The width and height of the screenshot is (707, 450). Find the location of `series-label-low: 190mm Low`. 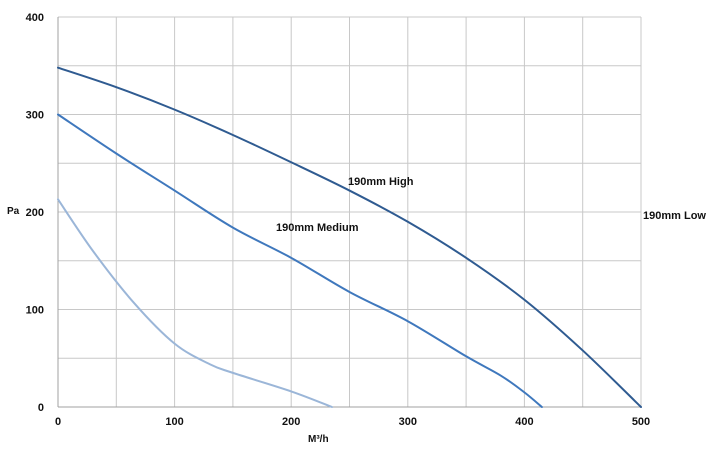

series-label-low: 190mm Low is located at coordinates (674, 216).